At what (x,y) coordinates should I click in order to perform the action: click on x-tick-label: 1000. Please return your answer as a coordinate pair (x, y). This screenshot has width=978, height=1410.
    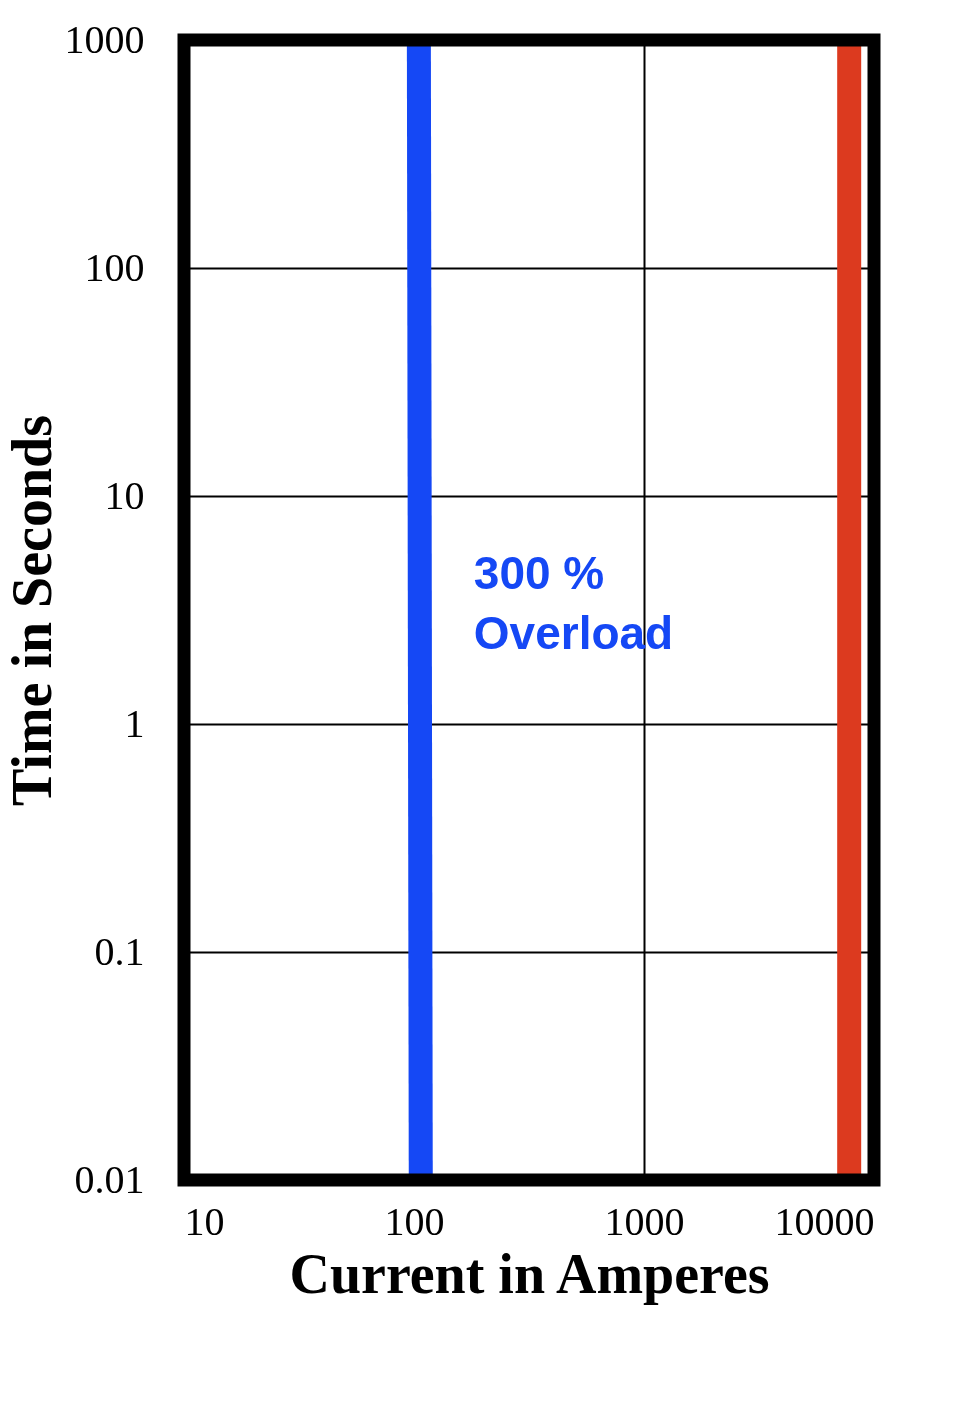
    Looking at the image, I should click on (644, 1221).